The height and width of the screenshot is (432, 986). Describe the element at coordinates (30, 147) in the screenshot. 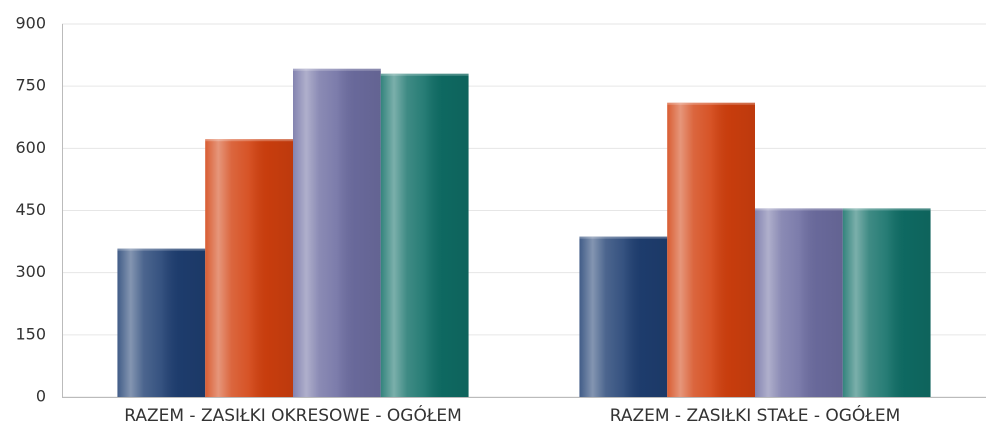

I see `y-tick-label: 600` at that location.